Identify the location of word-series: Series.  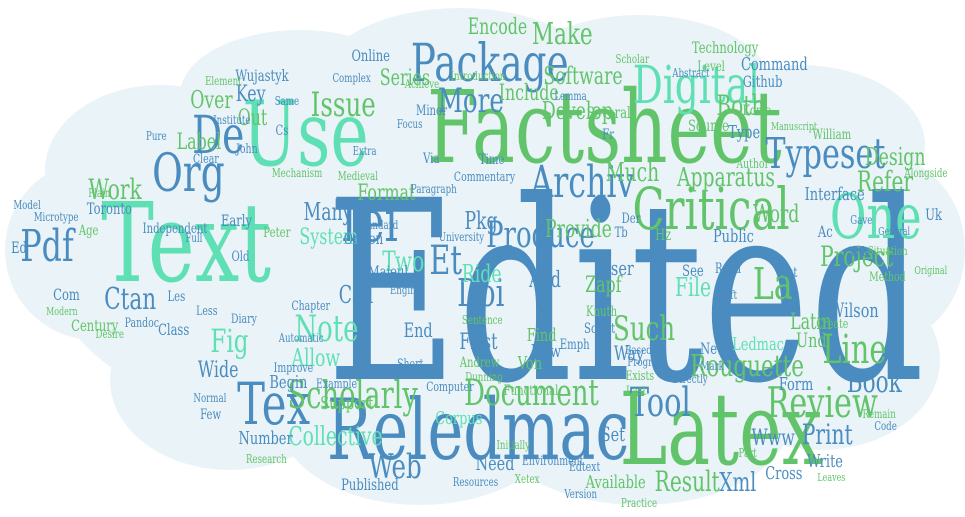
(405, 78).